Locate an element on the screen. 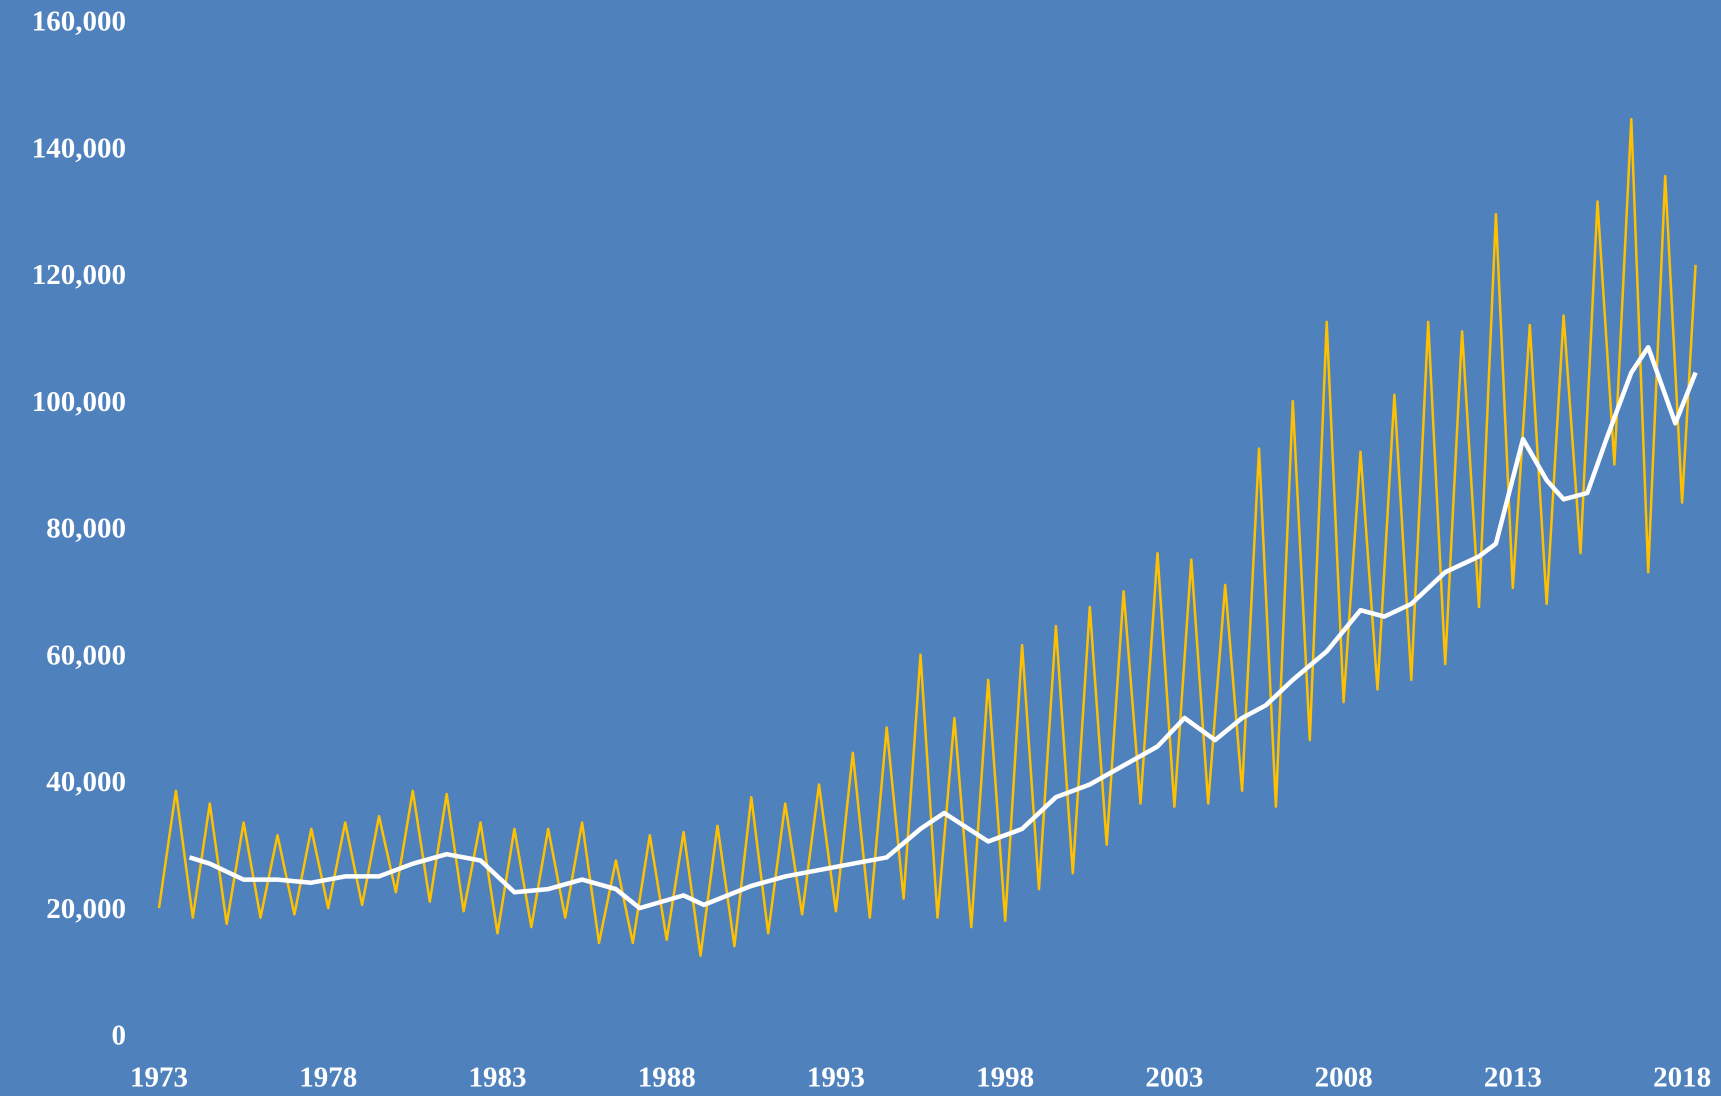 The width and height of the screenshot is (1721, 1096). x-tick-label: 2018 is located at coordinates (1682, 1078).